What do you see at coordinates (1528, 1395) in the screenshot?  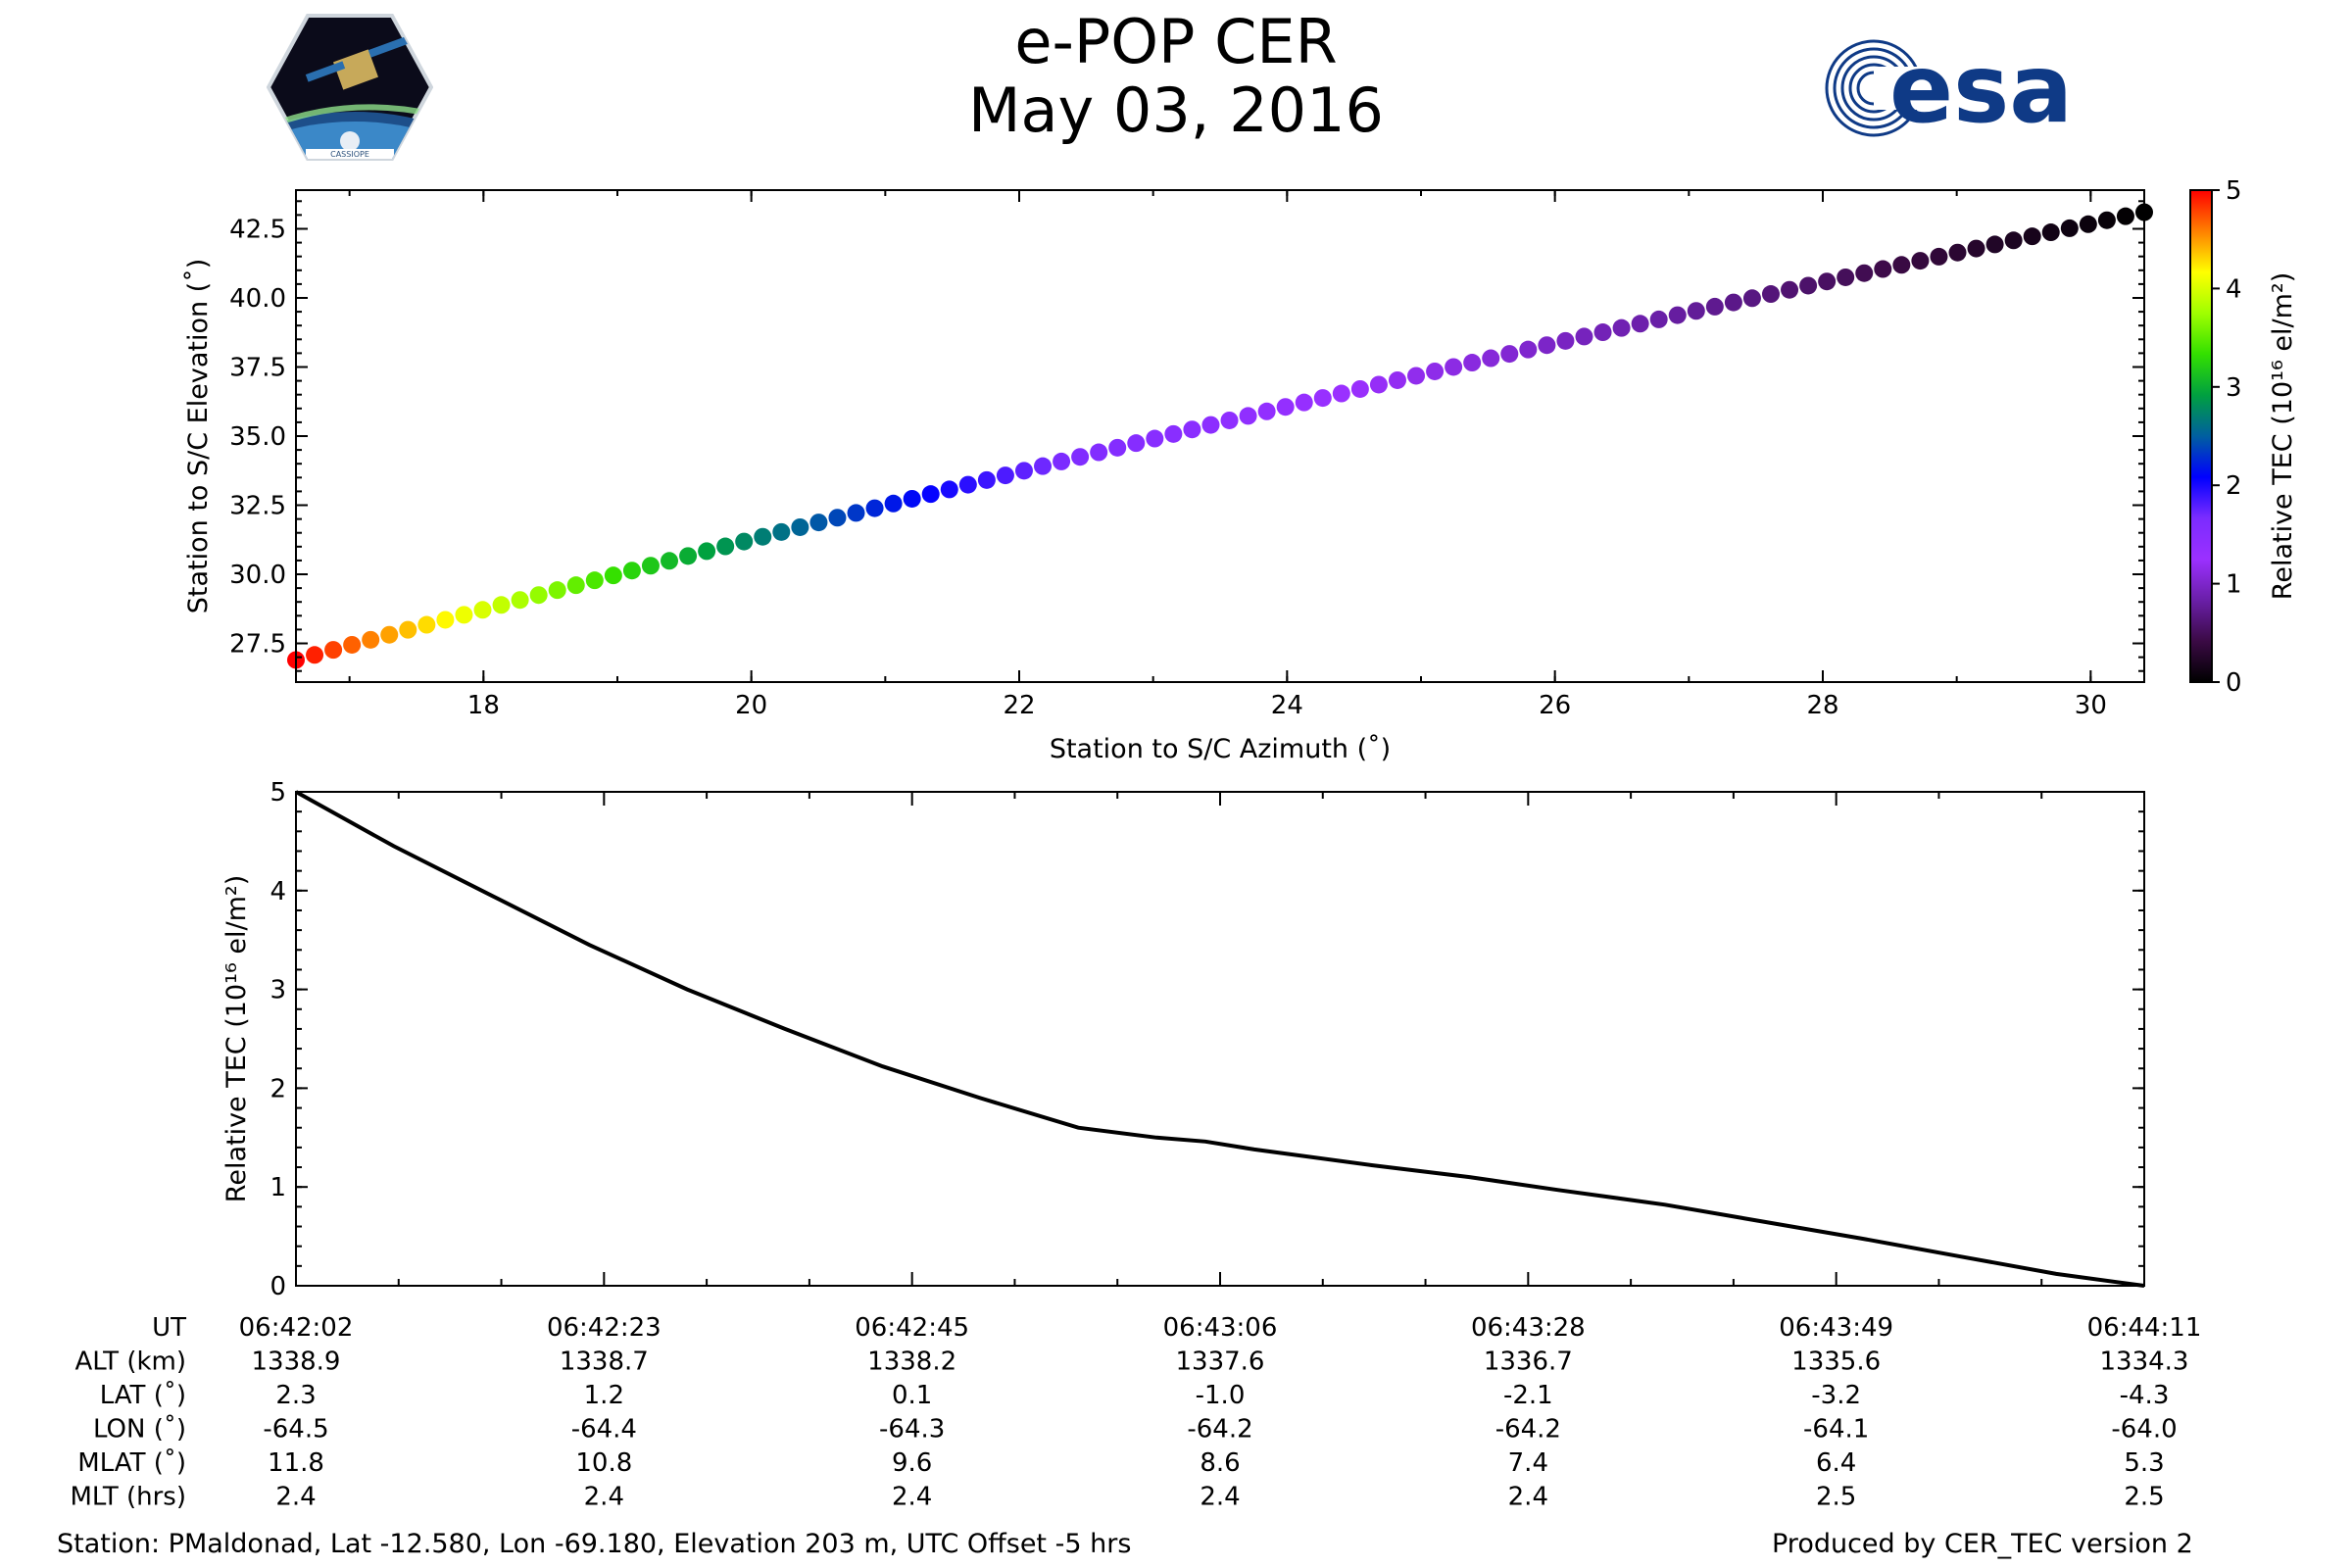 I see `ephemeris-value: -2.1` at bounding box center [1528, 1395].